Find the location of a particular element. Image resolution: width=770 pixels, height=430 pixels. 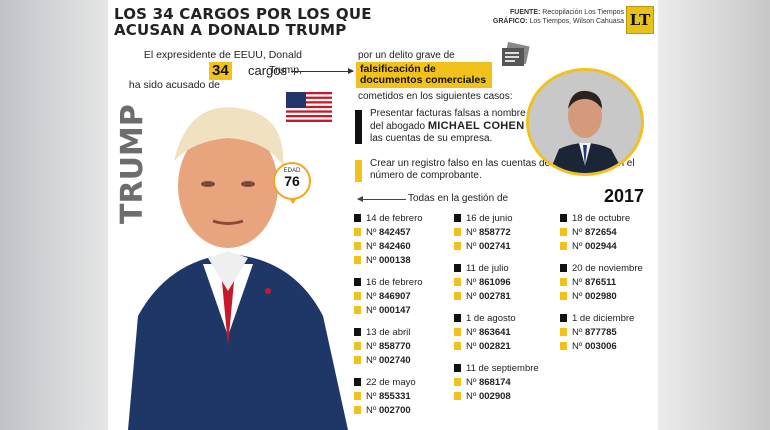

voucher-number: 002908 is located at coordinates (494, 396).